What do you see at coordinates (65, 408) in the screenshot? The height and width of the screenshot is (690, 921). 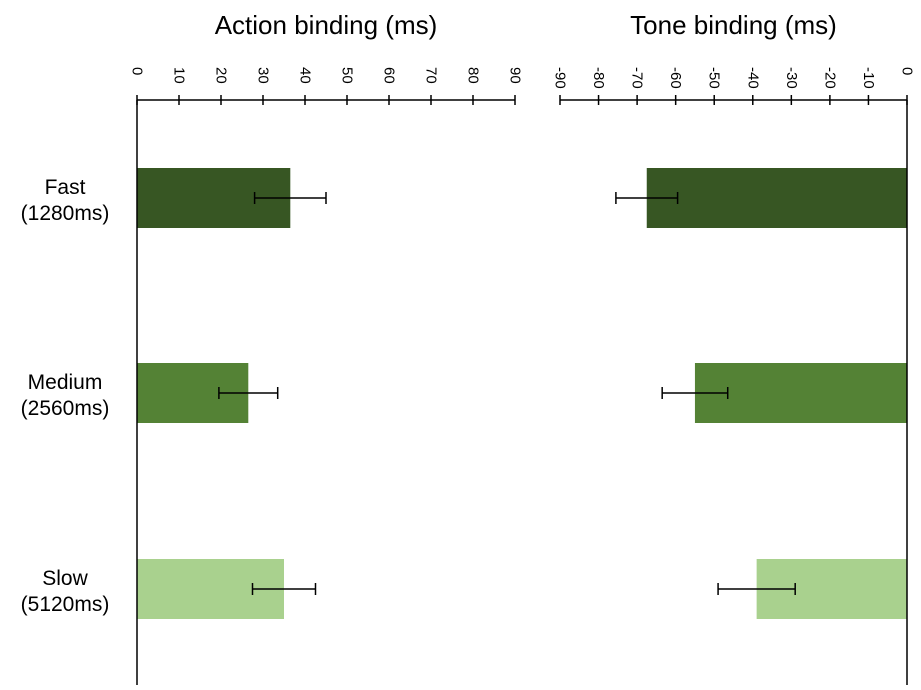 I see `category-label-1-1: (2560ms)` at bounding box center [65, 408].